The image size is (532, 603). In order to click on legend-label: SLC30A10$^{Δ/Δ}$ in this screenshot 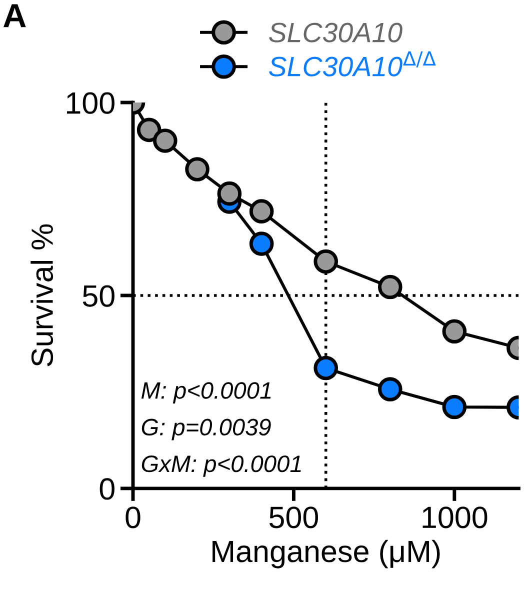, I will do `click(352, 63)`.